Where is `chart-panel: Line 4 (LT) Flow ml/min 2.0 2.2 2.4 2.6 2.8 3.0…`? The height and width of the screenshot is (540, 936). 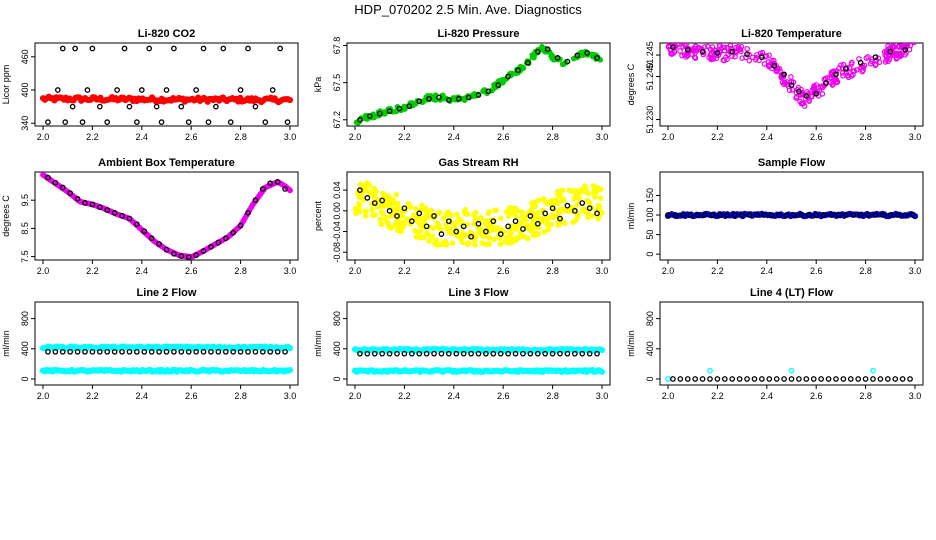
chart-panel: Line 4 (LT) Flow ml/min 2.0 2.2 2.4 2.6 2.8 3.0… is located at coordinates (775, 344).